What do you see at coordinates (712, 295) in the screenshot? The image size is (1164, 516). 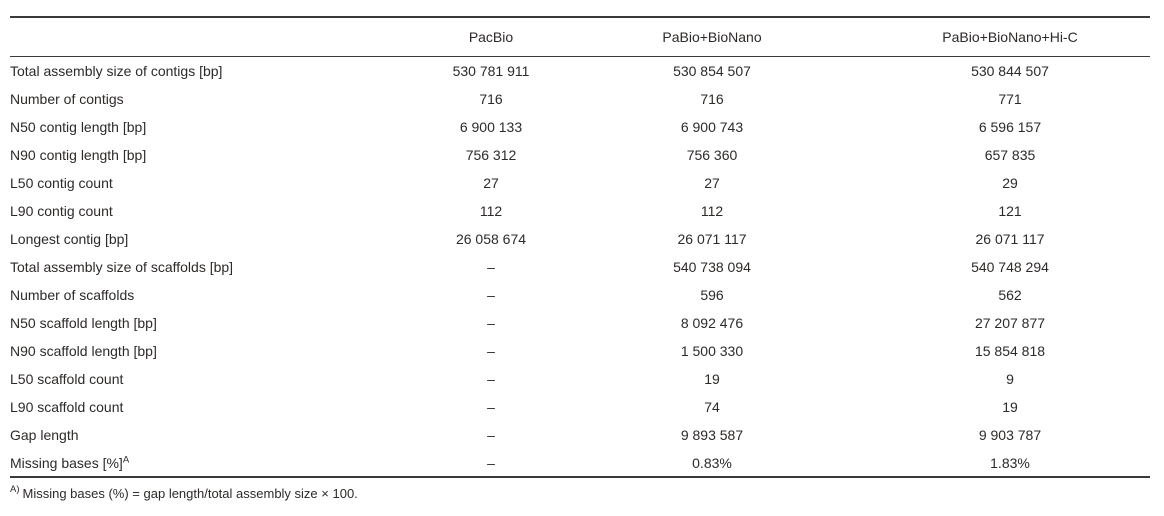 I see `value-cell-pabio-bionano: 596` at bounding box center [712, 295].